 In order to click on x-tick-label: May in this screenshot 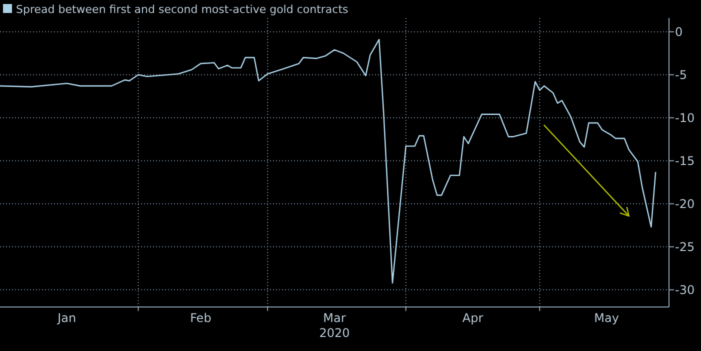, I will do `click(606, 318)`.